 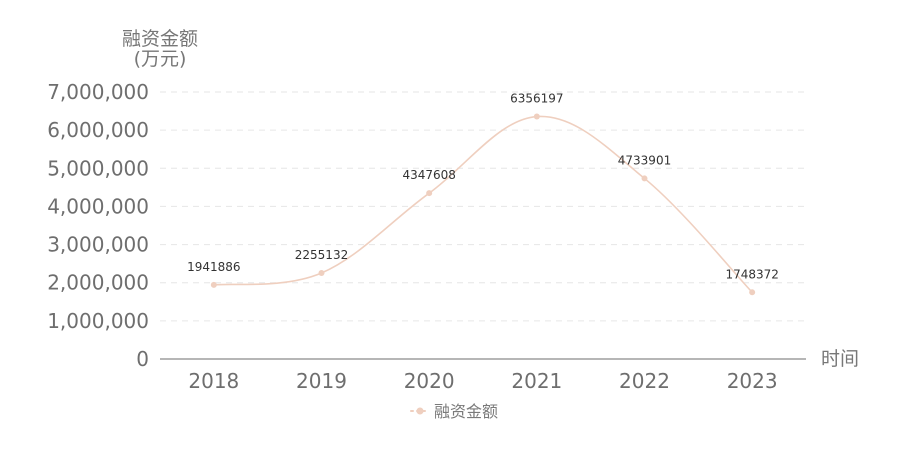 What do you see at coordinates (466, 411) in the screenshot?
I see `legend-label: 融资金额` at bounding box center [466, 411].